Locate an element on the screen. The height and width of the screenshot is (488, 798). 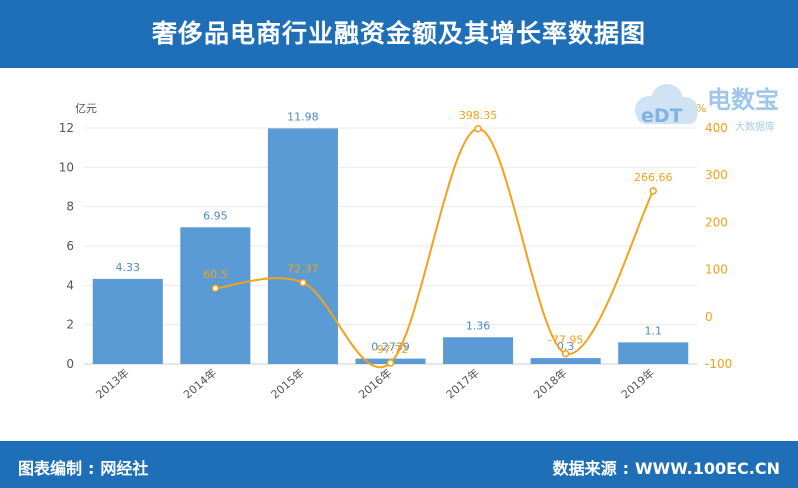
bar-data-label: 4.33 is located at coordinates (128, 267).